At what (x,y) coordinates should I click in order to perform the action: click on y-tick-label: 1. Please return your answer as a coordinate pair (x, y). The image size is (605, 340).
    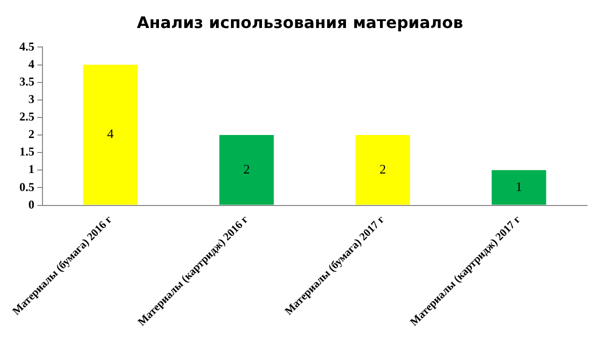
    Looking at the image, I should click on (31, 169).